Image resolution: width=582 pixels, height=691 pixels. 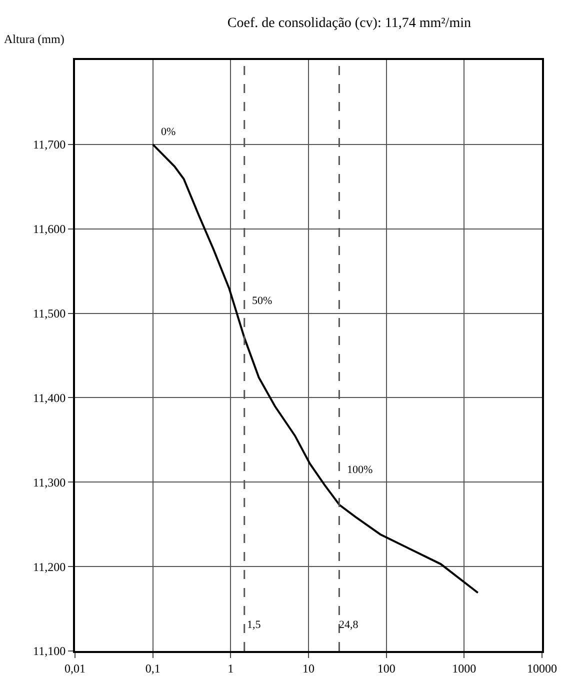 I want to click on x-tick-label: 1, so click(x=231, y=668).